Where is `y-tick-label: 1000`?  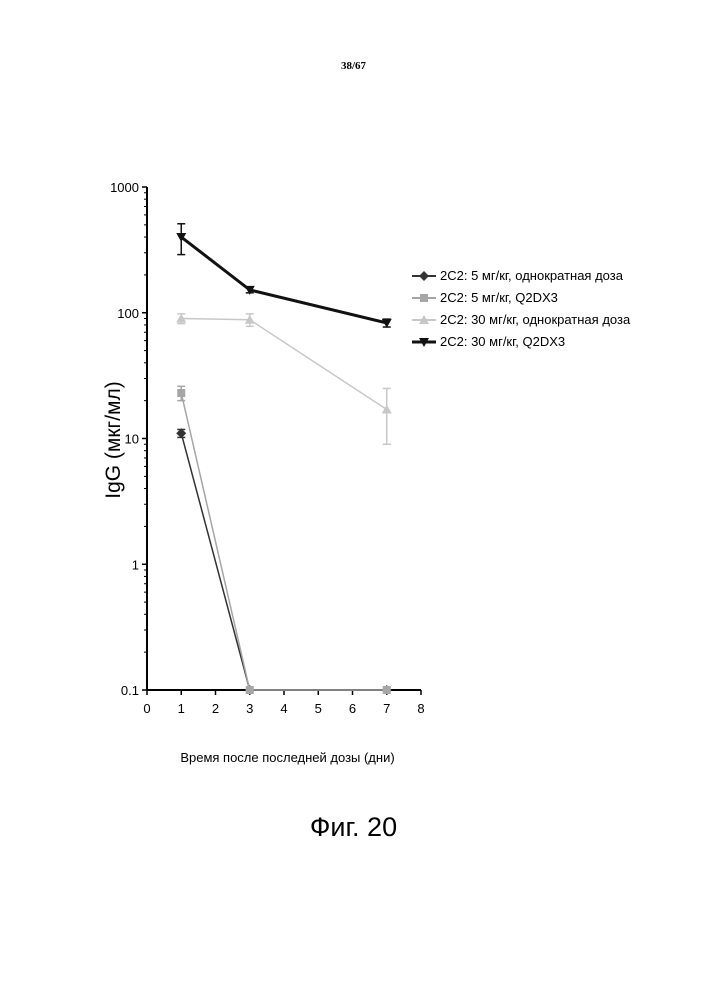 y-tick-label: 1000 is located at coordinates (124, 187).